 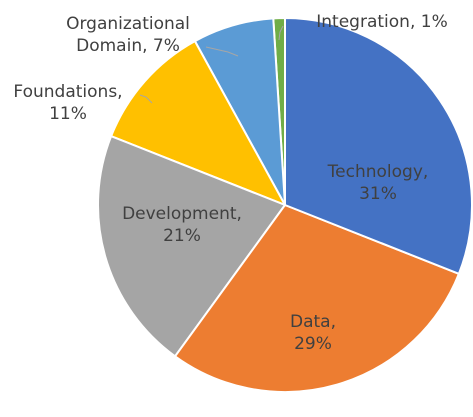 What do you see at coordinates (378, 183) in the screenshot?
I see `data-label: Technology, 31%` at bounding box center [378, 183].